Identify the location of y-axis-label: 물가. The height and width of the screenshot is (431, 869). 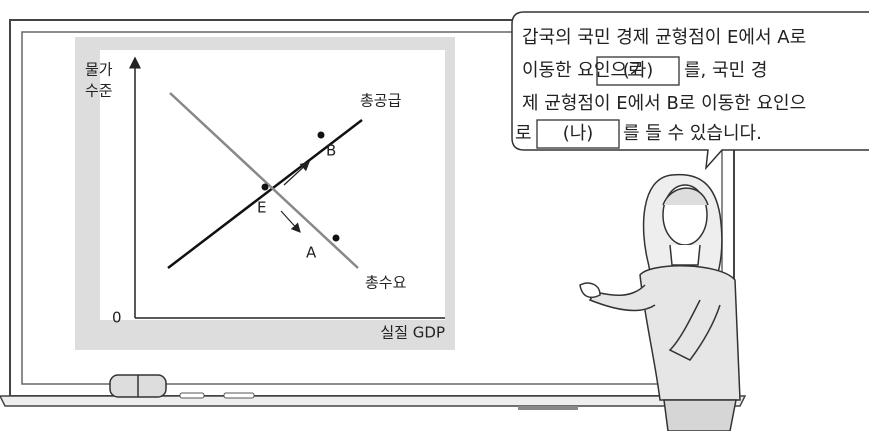
(99, 70).